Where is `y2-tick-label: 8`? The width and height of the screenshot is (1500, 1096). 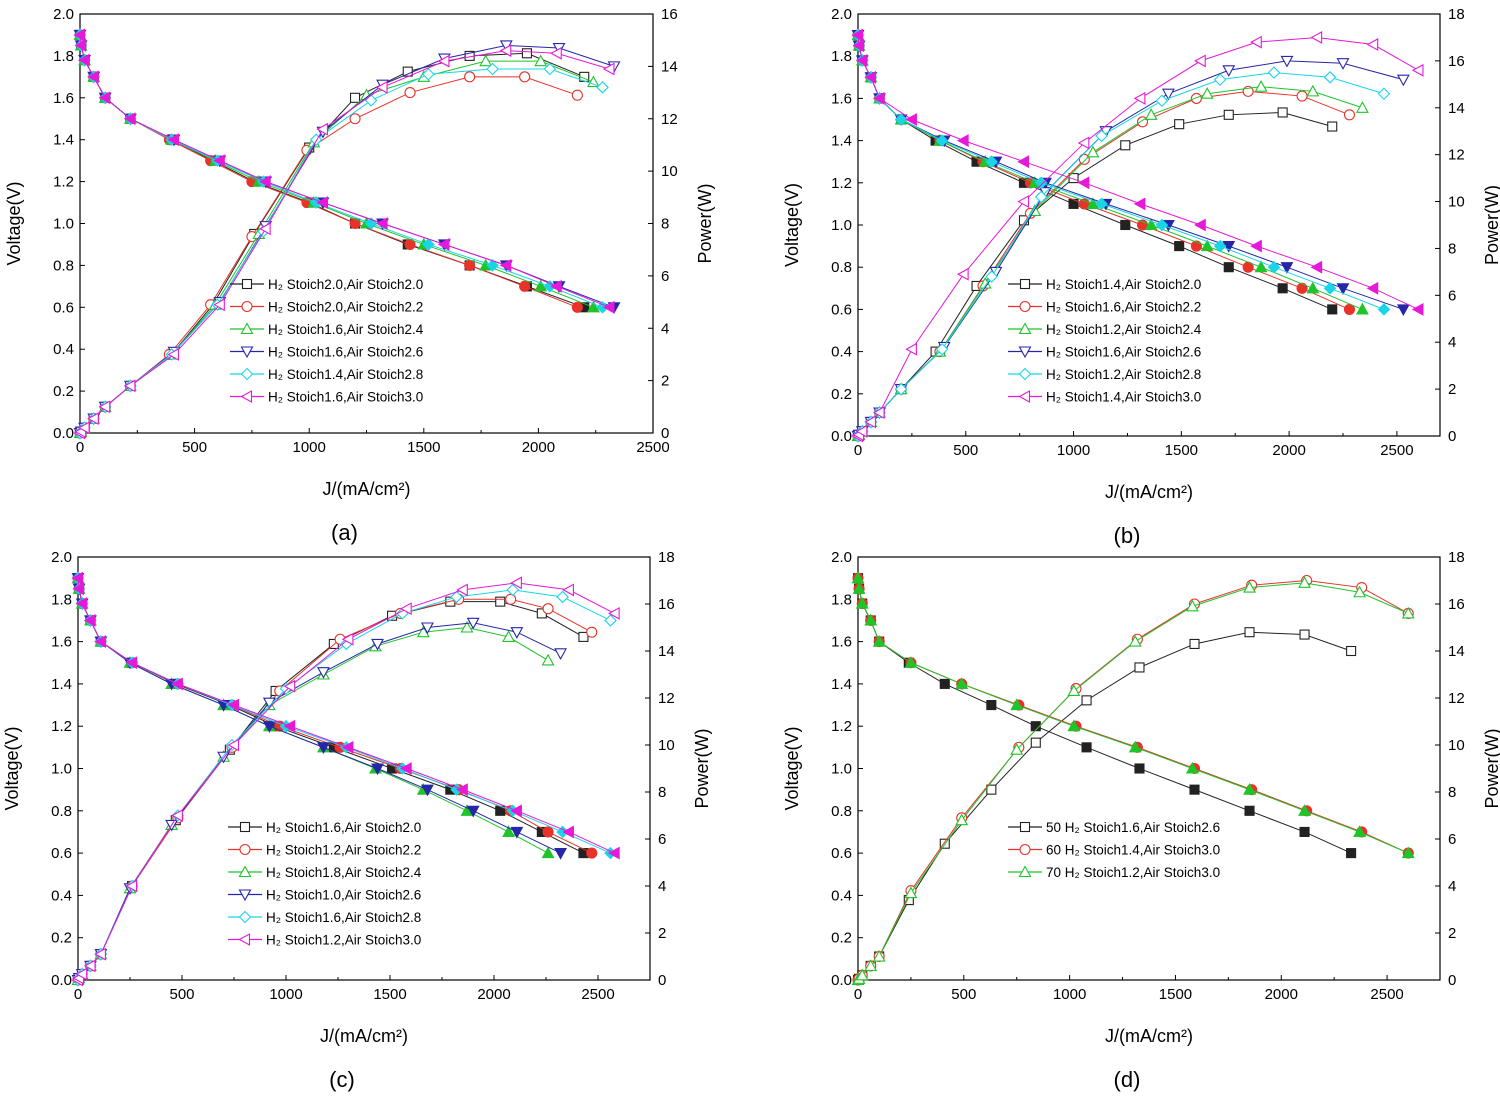 y2-tick-label: 8 is located at coordinates (665, 224).